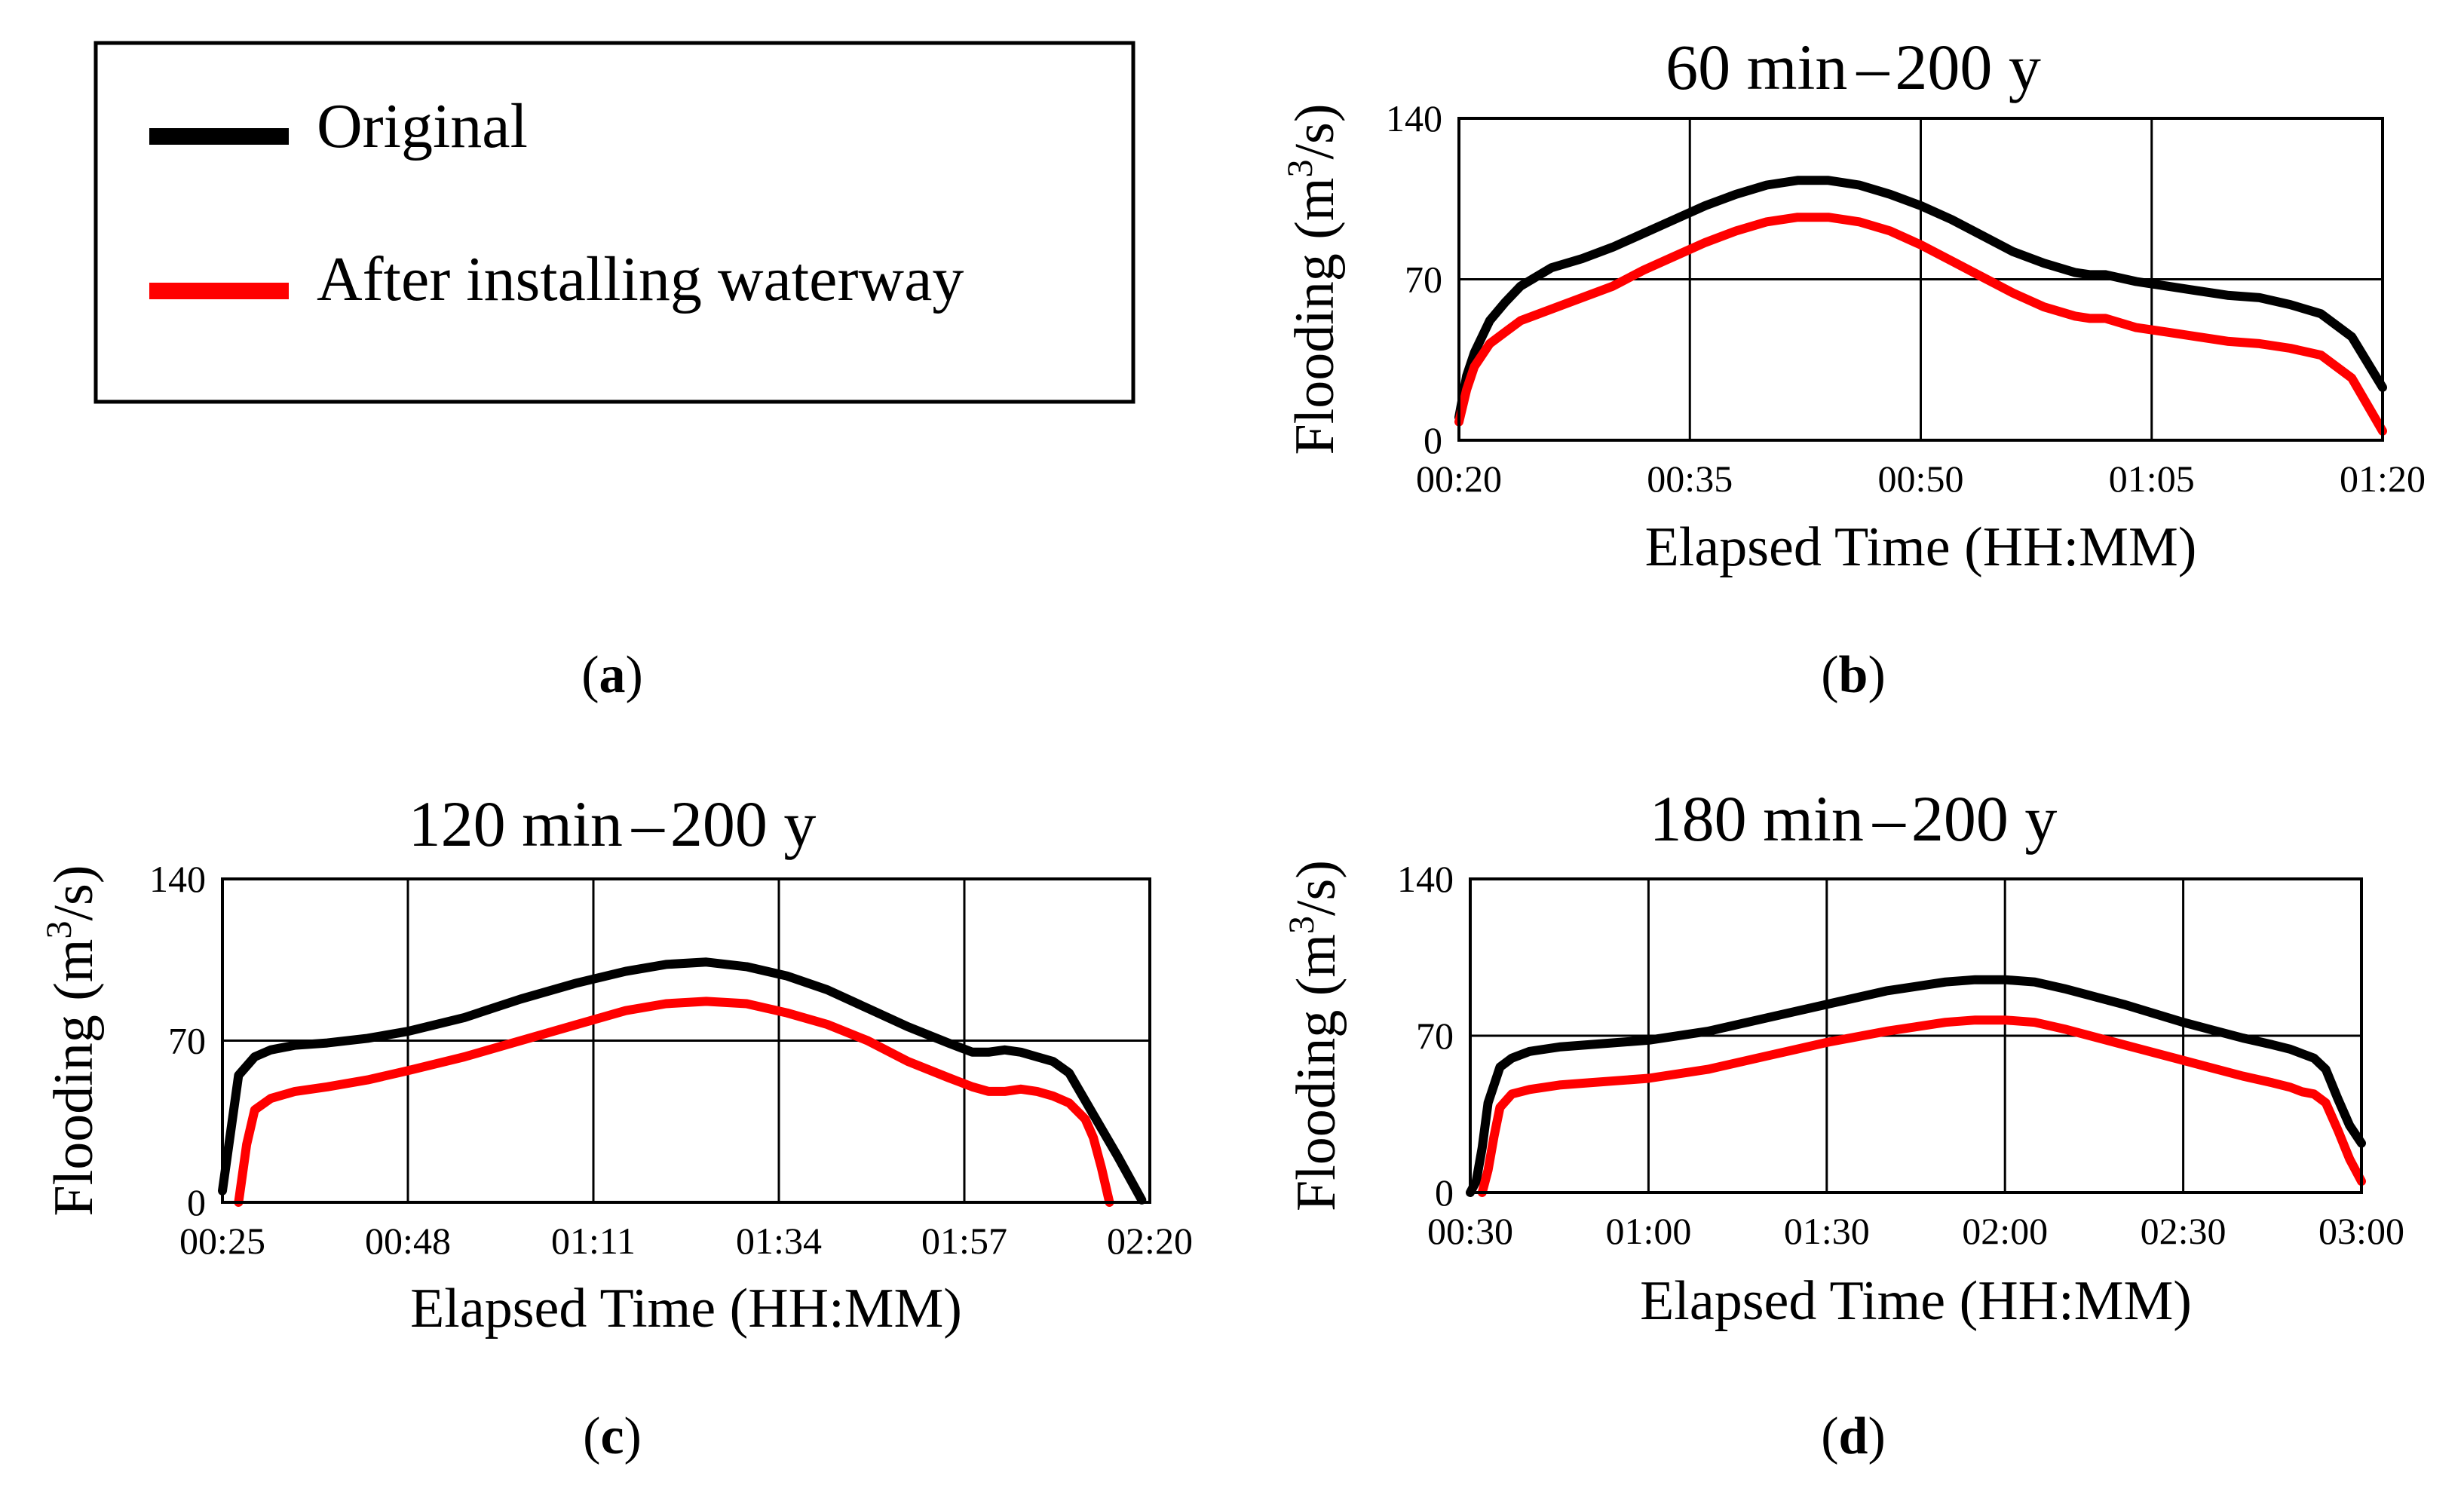  What do you see at coordinates (2152, 479) in the screenshot?
I see `x-tick-label: 01:05` at bounding box center [2152, 479].